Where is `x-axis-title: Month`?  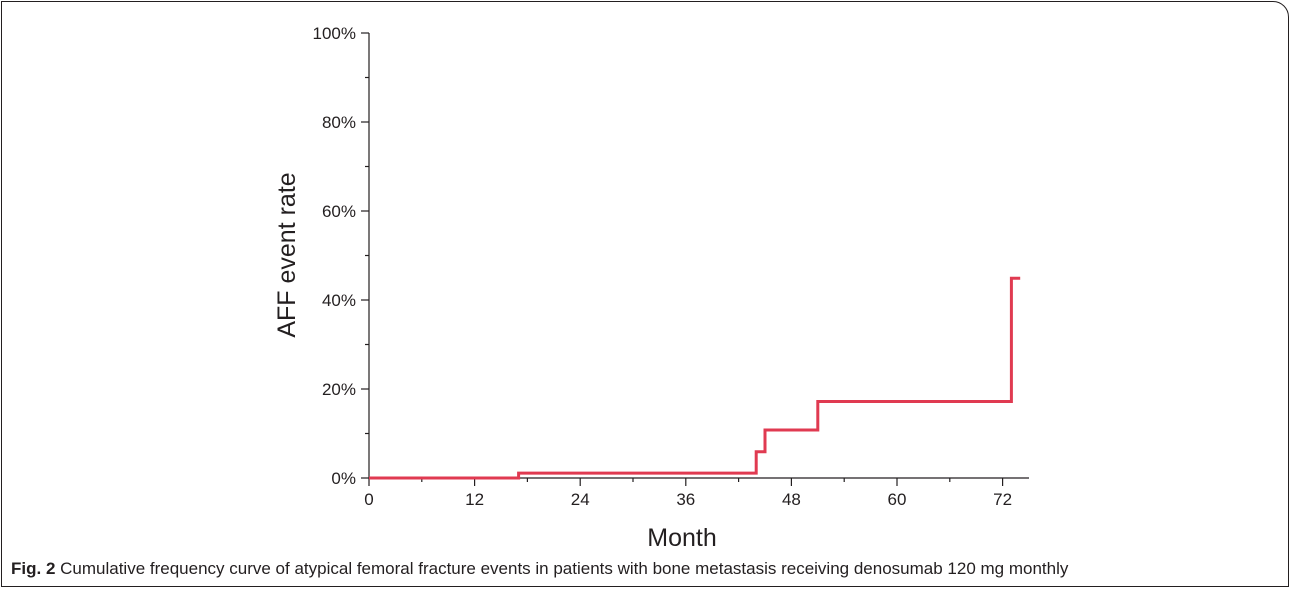 x-axis-title: Month is located at coordinates (681, 538).